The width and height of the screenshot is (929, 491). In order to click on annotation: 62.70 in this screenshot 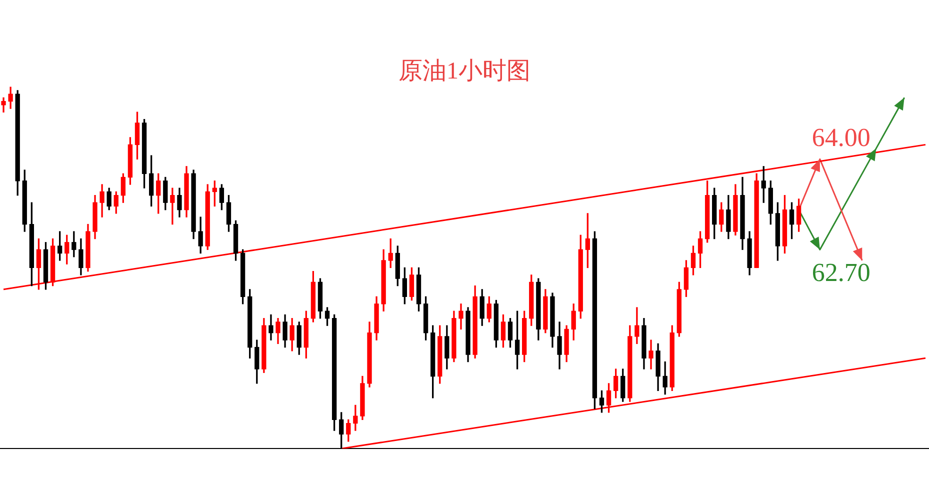, I will do `click(841, 273)`.